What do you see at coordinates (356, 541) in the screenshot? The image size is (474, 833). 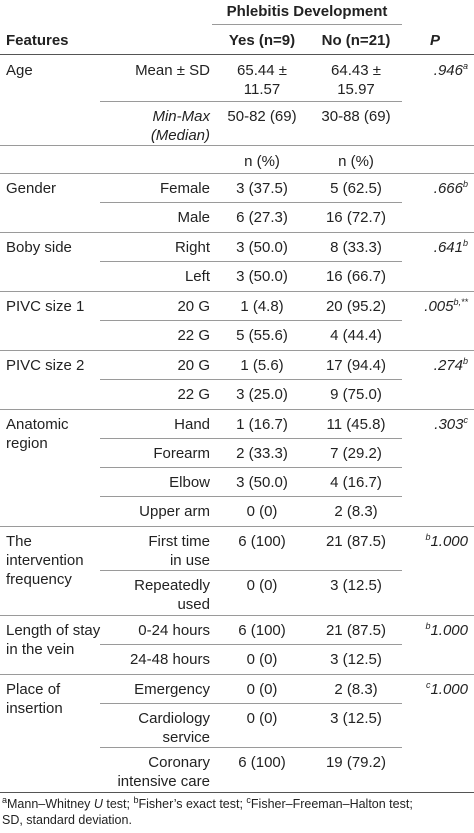 I see `cell-no: 21 (87.5)` at bounding box center [356, 541].